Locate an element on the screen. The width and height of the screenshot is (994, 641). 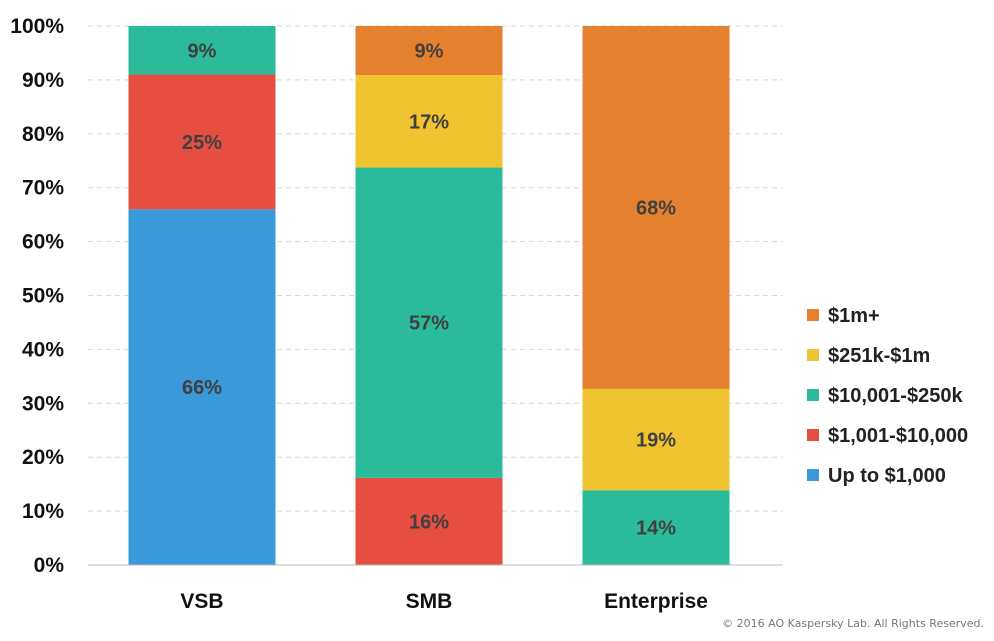
data-label: 14% is located at coordinates (656, 529).